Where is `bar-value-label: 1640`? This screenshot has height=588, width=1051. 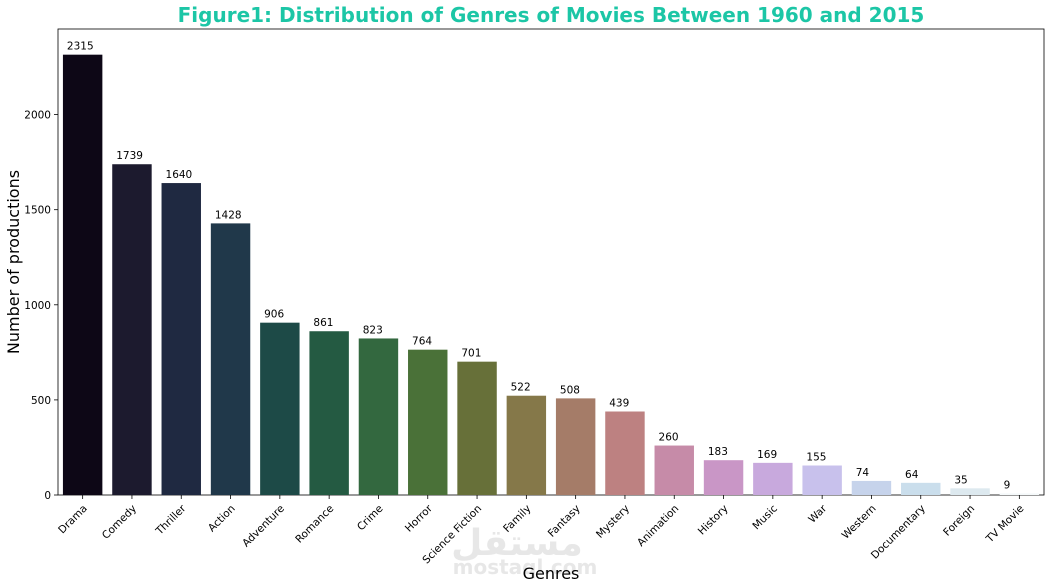 bar-value-label: 1640 is located at coordinates (179, 175).